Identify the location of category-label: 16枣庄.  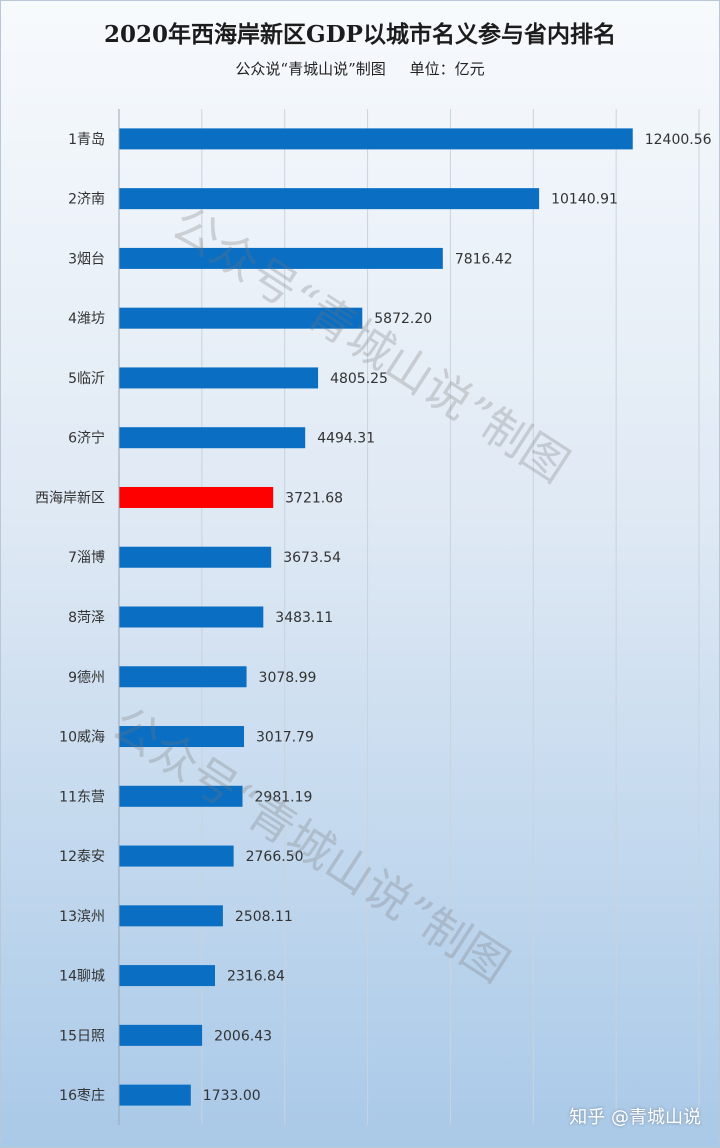
(82, 1095).